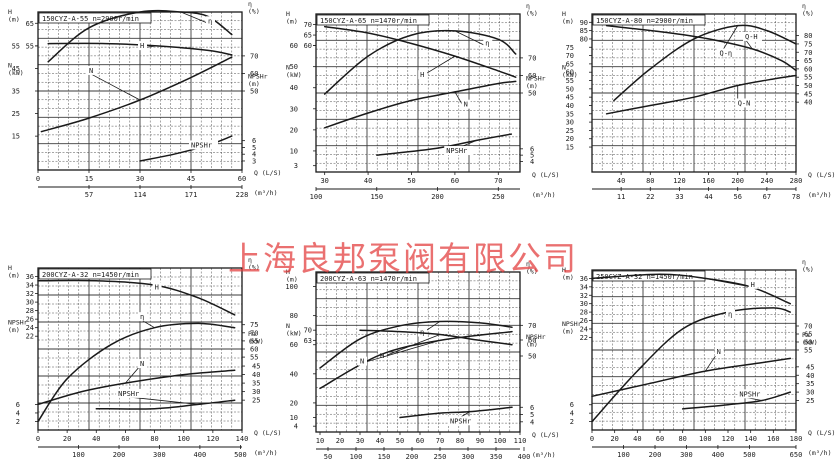 This screenshot has width=836, height=474. What do you see at coordinates (368, 21) in the screenshot?
I see `chart-title: 150CYZ-A-65 n=1470r/min` at bounding box center [368, 21].